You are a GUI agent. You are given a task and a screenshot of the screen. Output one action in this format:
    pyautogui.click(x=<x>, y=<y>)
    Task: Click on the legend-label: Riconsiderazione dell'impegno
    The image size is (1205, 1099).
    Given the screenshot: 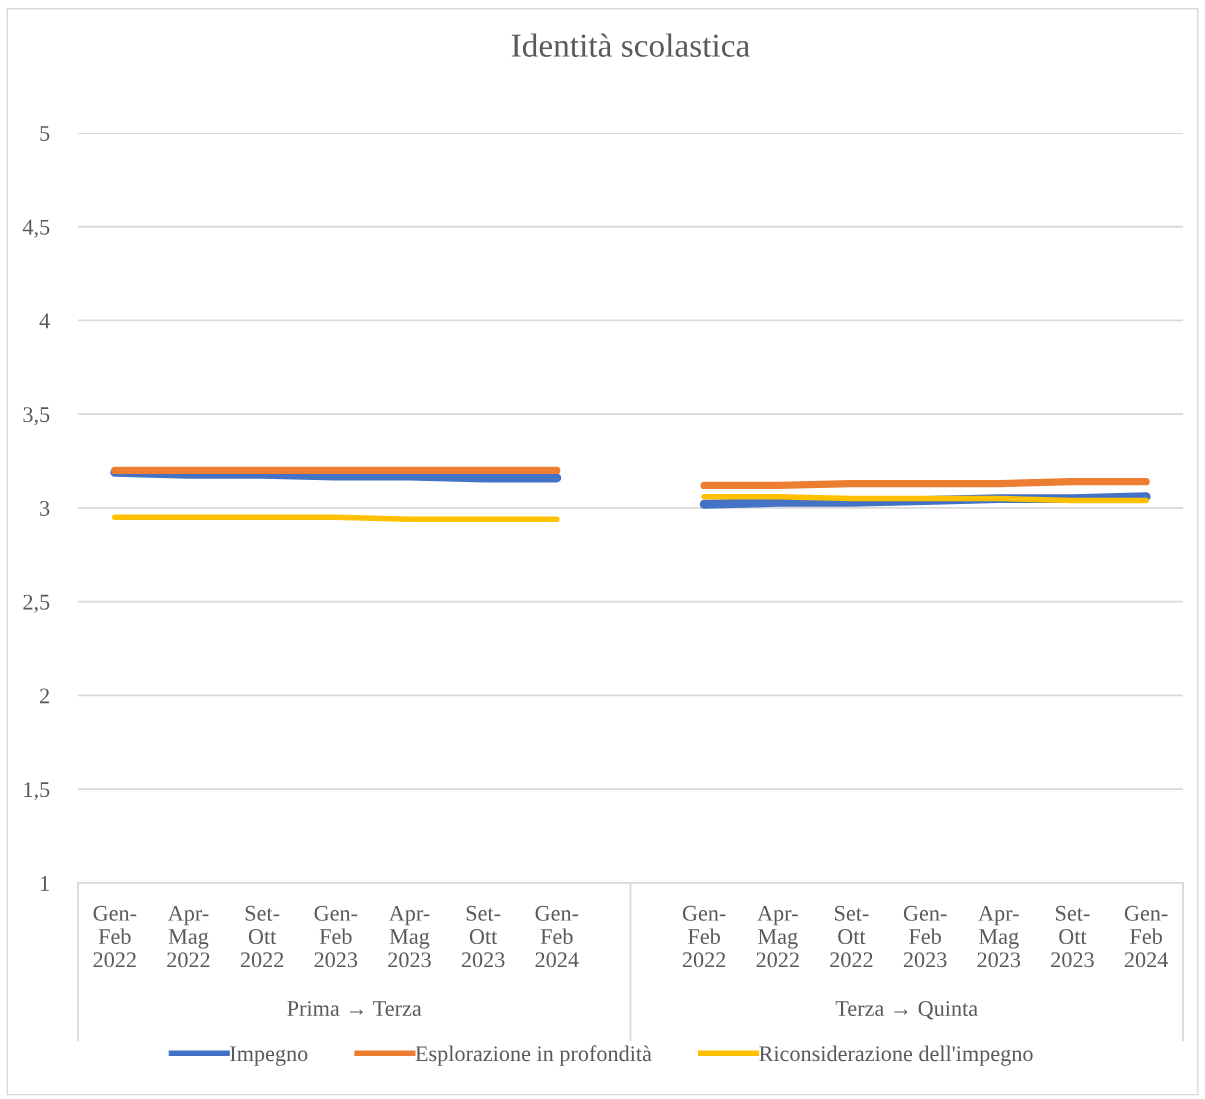 What is the action you would take?
    pyautogui.click(x=896, y=1055)
    